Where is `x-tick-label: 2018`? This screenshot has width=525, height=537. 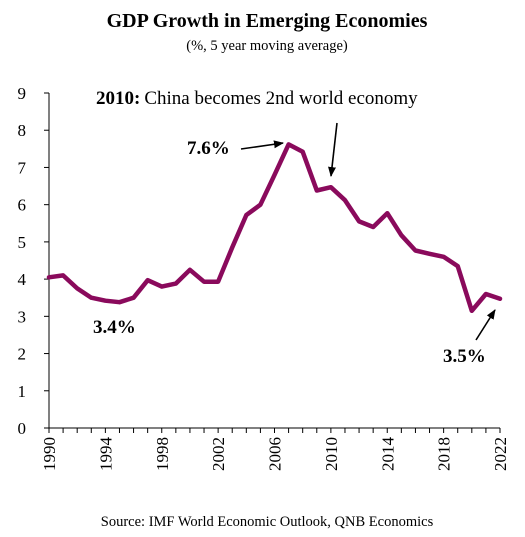 x-tick-label: 2018 is located at coordinates (444, 454).